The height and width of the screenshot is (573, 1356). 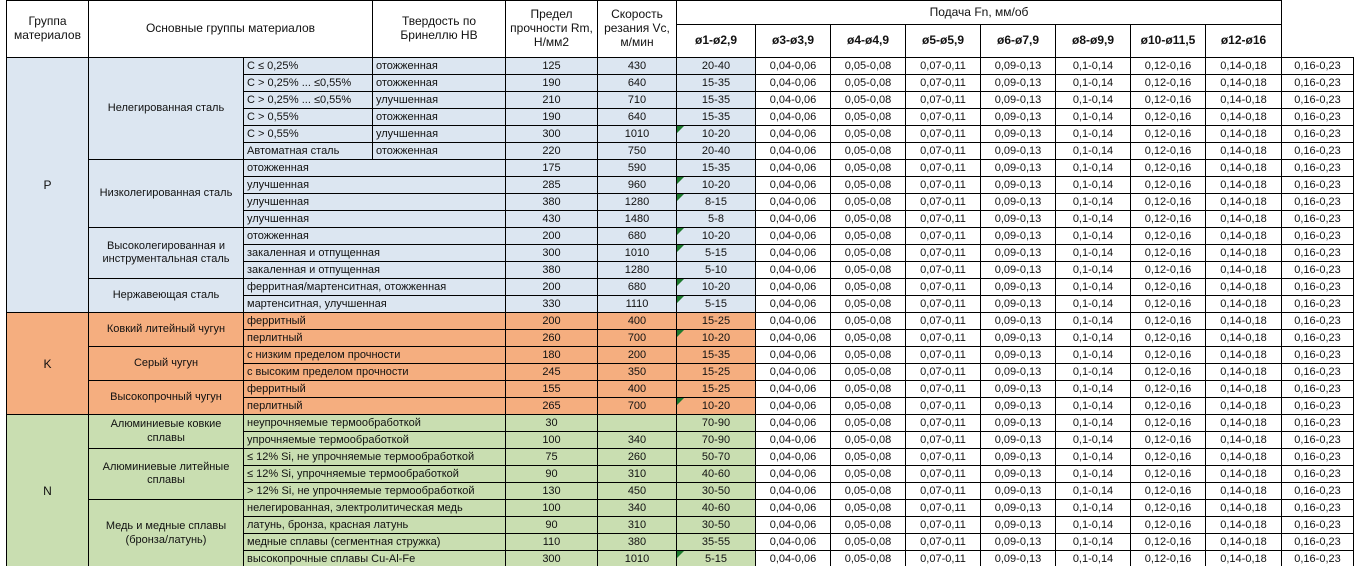 I want to click on vc-cell: 15-25, so click(x=716, y=372).